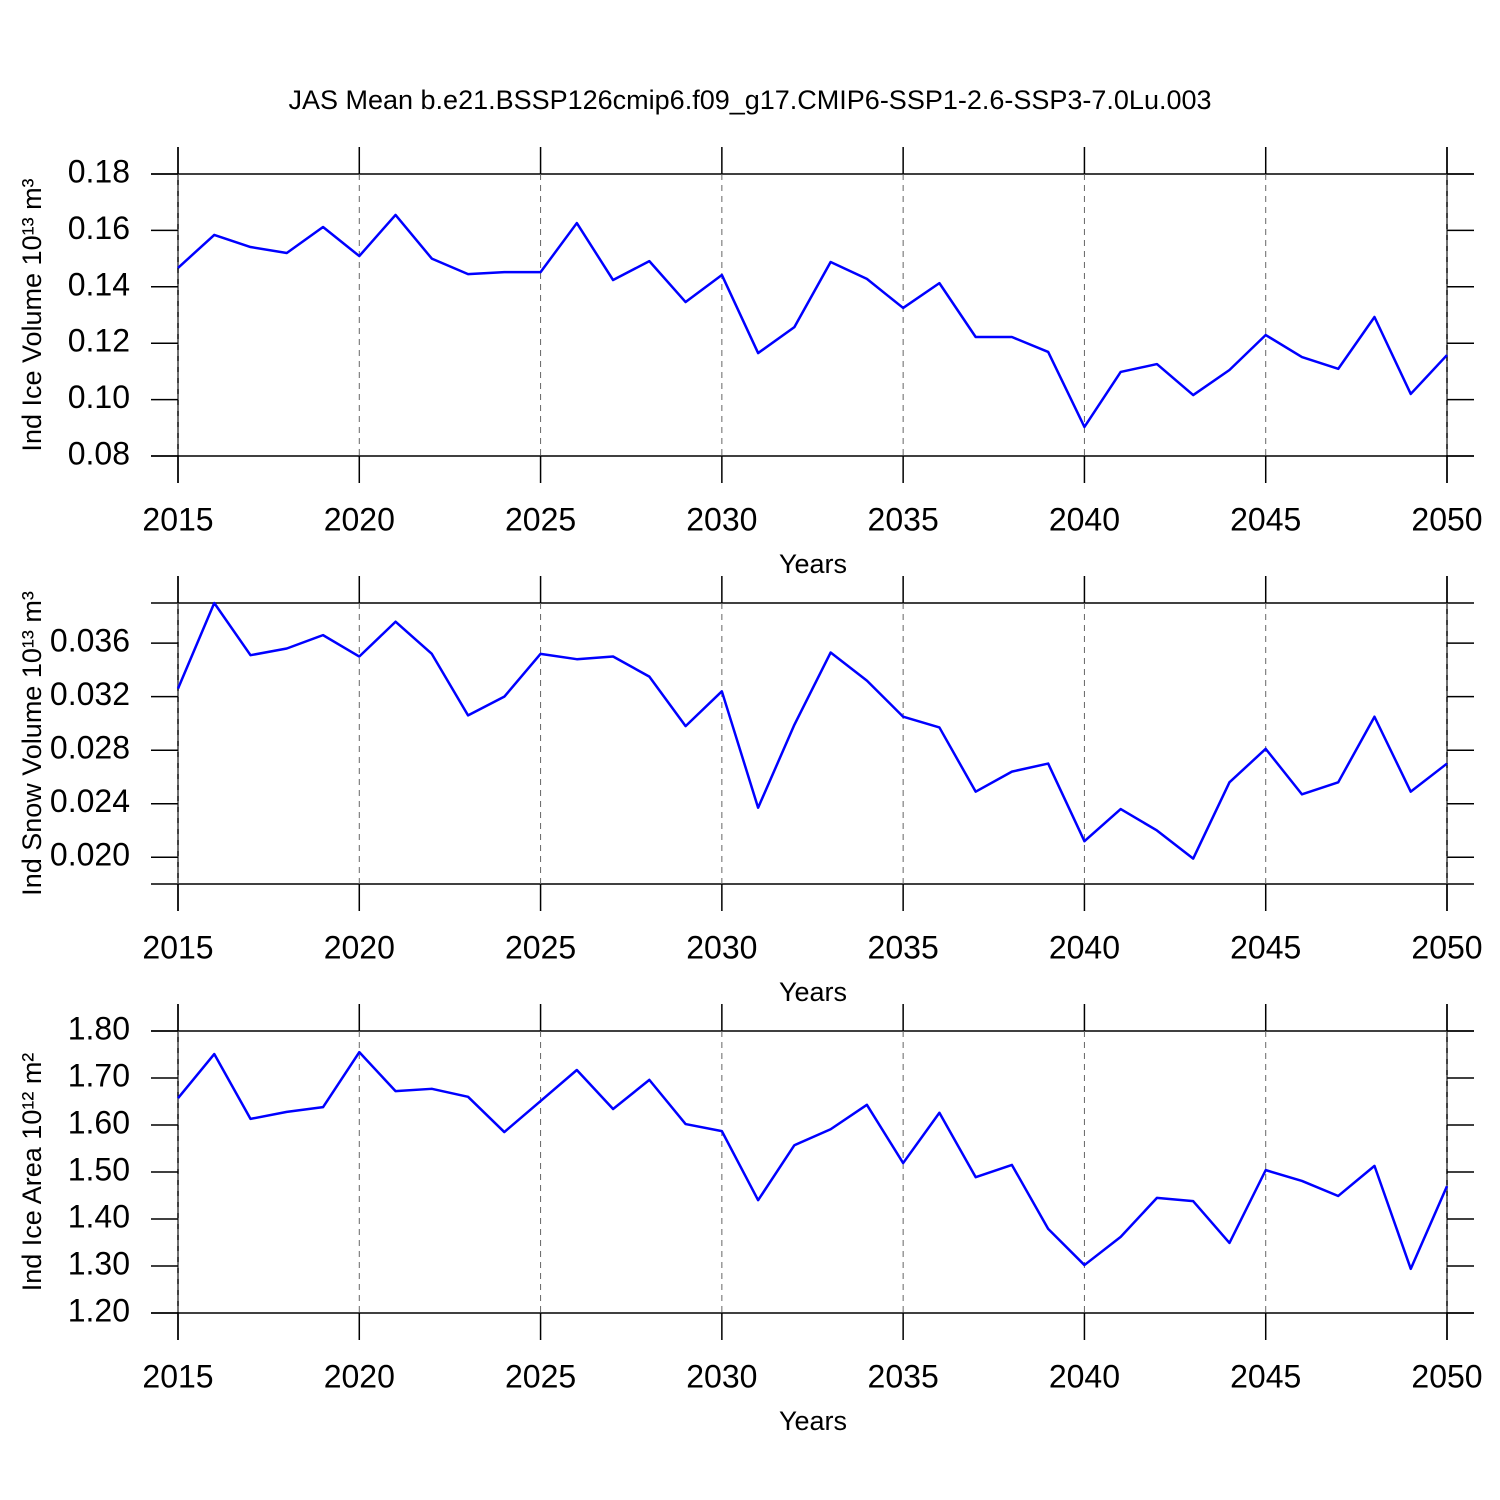 The image size is (1500, 1500). I want to click on y-tick-label: 0.020, so click(90, 855).